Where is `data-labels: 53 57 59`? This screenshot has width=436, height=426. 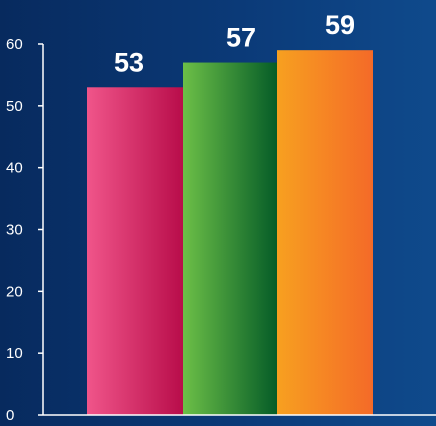 data-labels: 53 57 59 is located at coordinates (234, 43).